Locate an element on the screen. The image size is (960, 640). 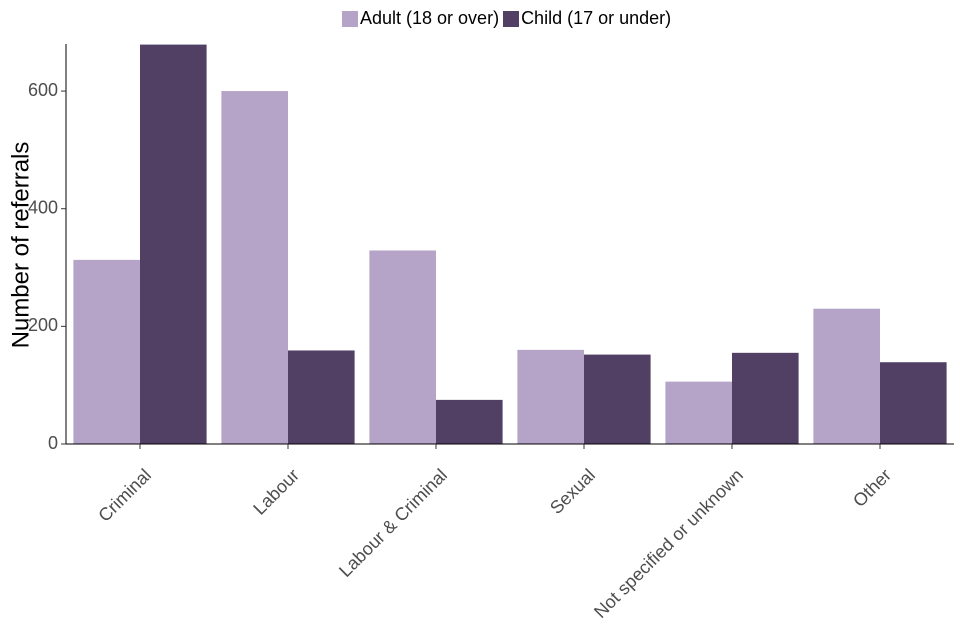
y-tick-label: 200 is located at coordinates (43, 325).